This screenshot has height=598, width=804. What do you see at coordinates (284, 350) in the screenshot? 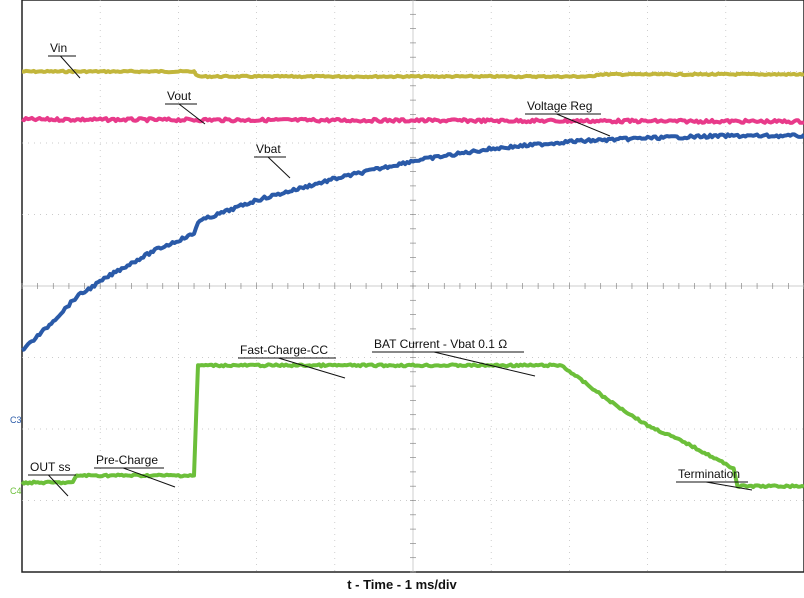
I see `annotation-label: Fast-Charge-CC` at bounding box center [284, 350].